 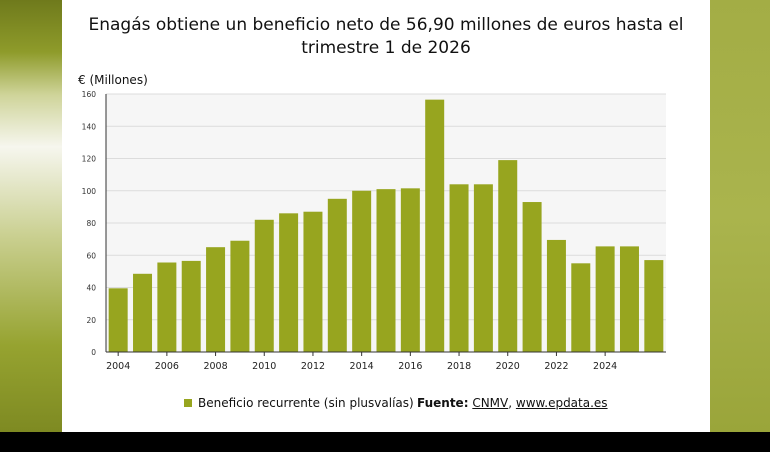 I want to click on x-tick-label: 2024, so click(x=605, y=366).